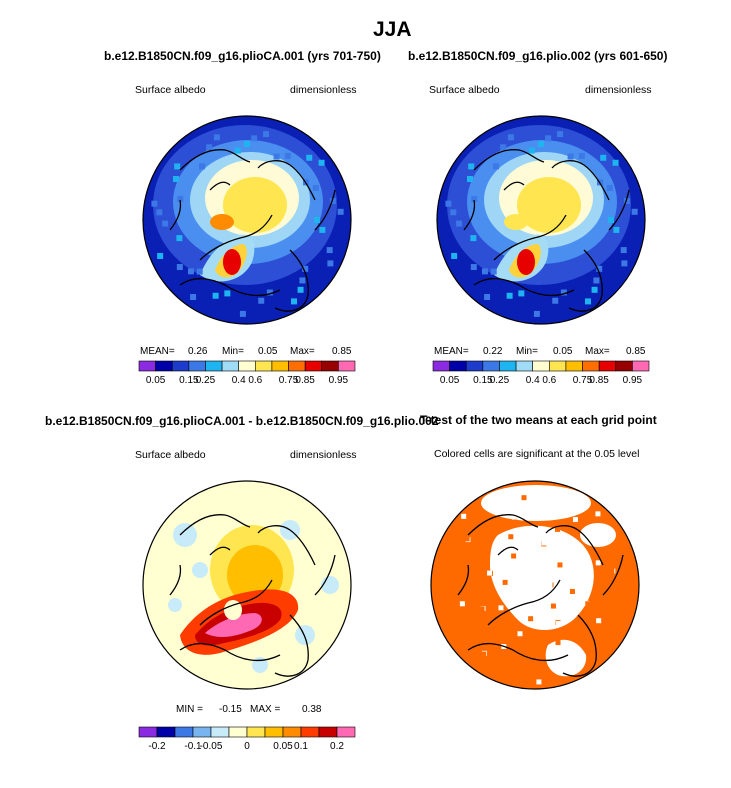  I want to click on panel3-colorbar-tick-label: -0.1, so click(193, 746).